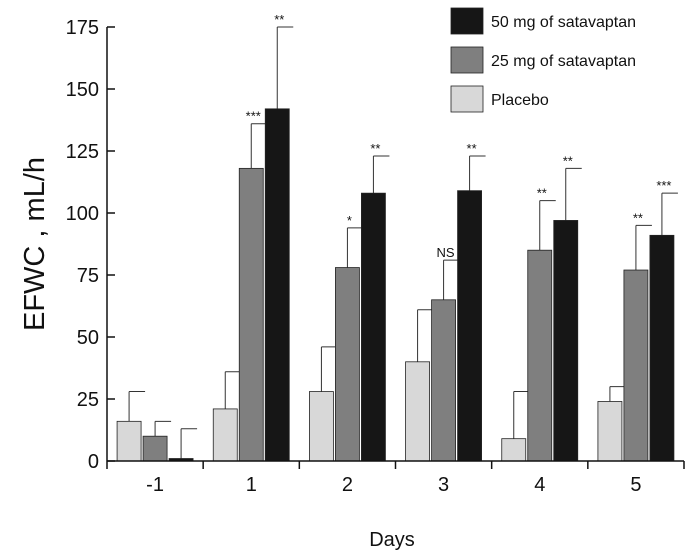  What do you see at coordinates (443, 485) in the screenshot?
I see `x-tick-label: 3` at bounding box center [443, 485].